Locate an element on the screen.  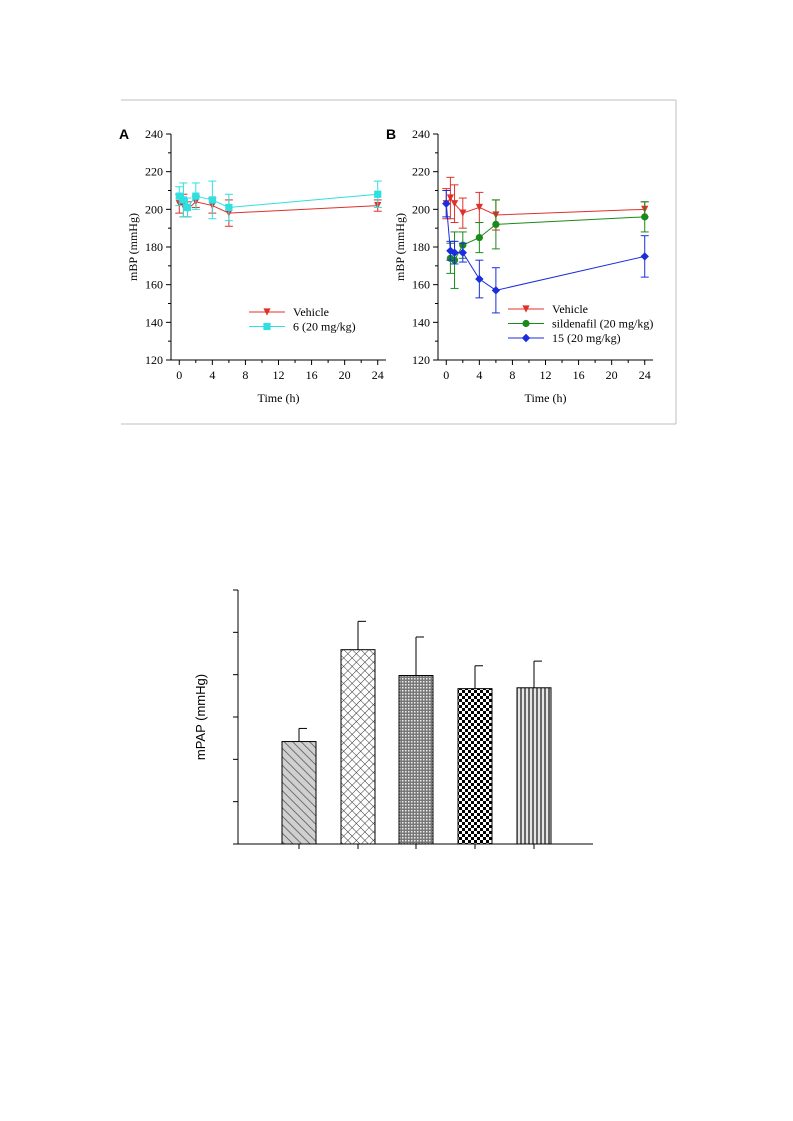
legend-entry: 15 (20 mg/kg) is located at coordinates (586, 338).